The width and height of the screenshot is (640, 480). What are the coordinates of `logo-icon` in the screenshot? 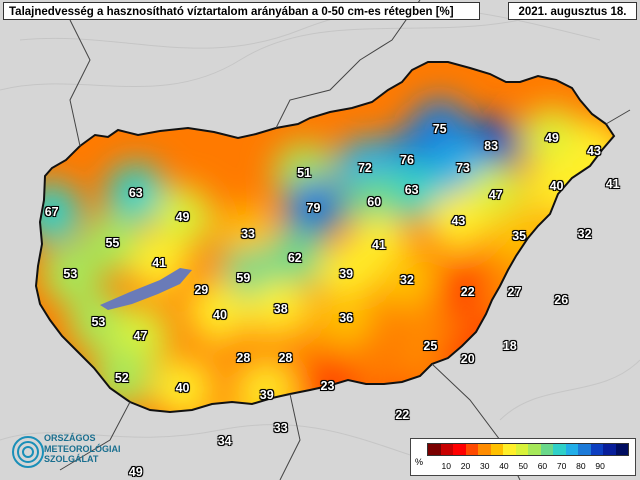 It's located at (28, 452).